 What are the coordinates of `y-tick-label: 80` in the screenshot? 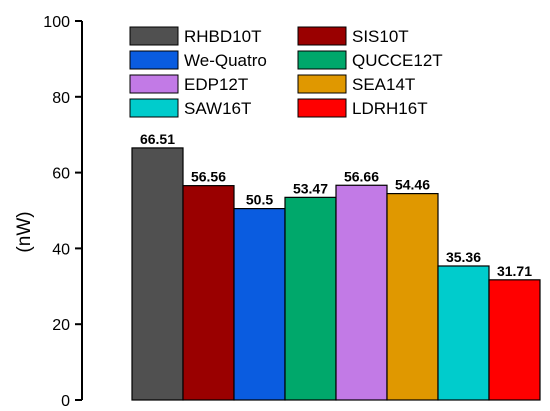 It's located at (61, 98).